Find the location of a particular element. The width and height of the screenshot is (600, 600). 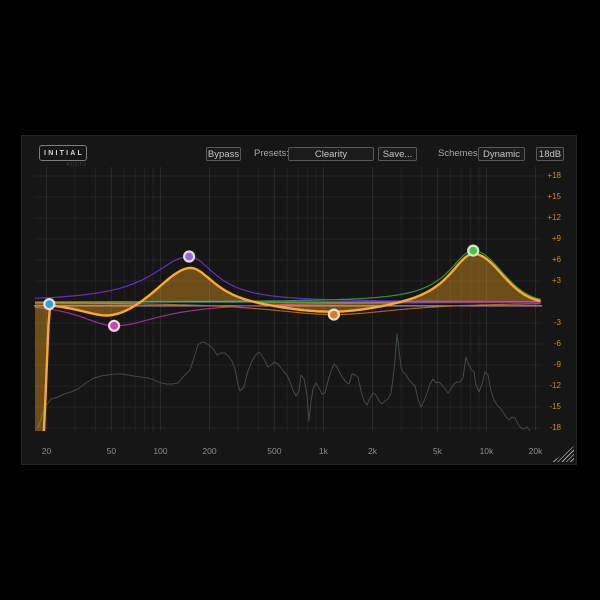

db-tick-label: +3 is located at coordinates (556, 280).